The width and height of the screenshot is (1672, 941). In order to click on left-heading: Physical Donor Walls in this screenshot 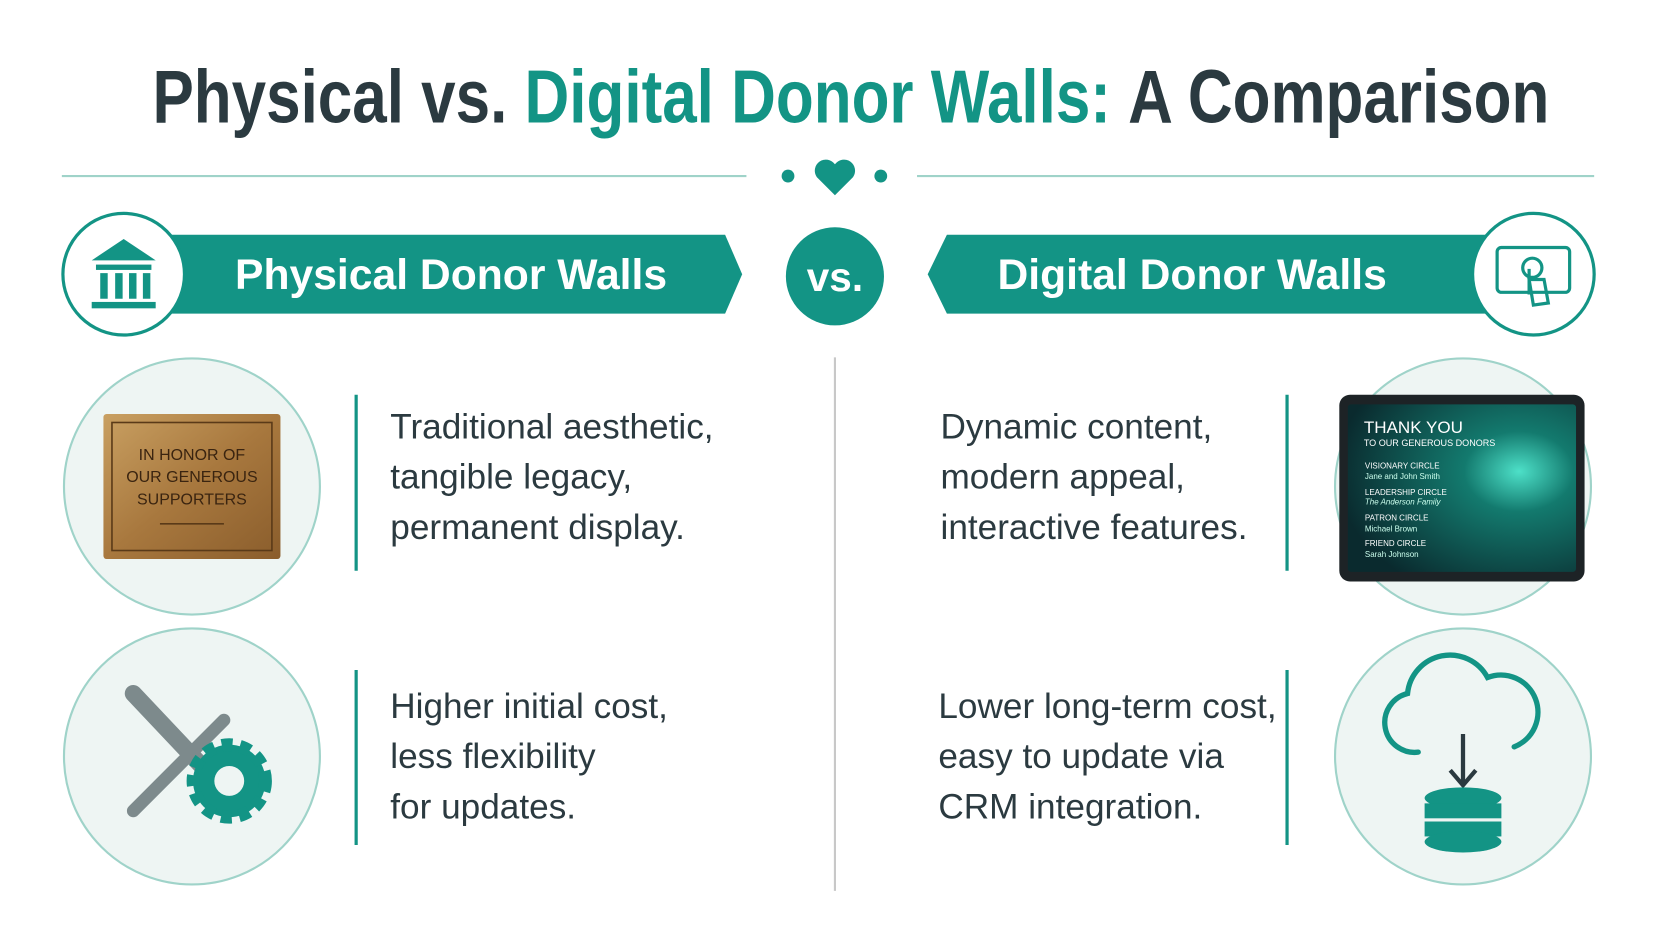, I will do `click(451, 275)`.